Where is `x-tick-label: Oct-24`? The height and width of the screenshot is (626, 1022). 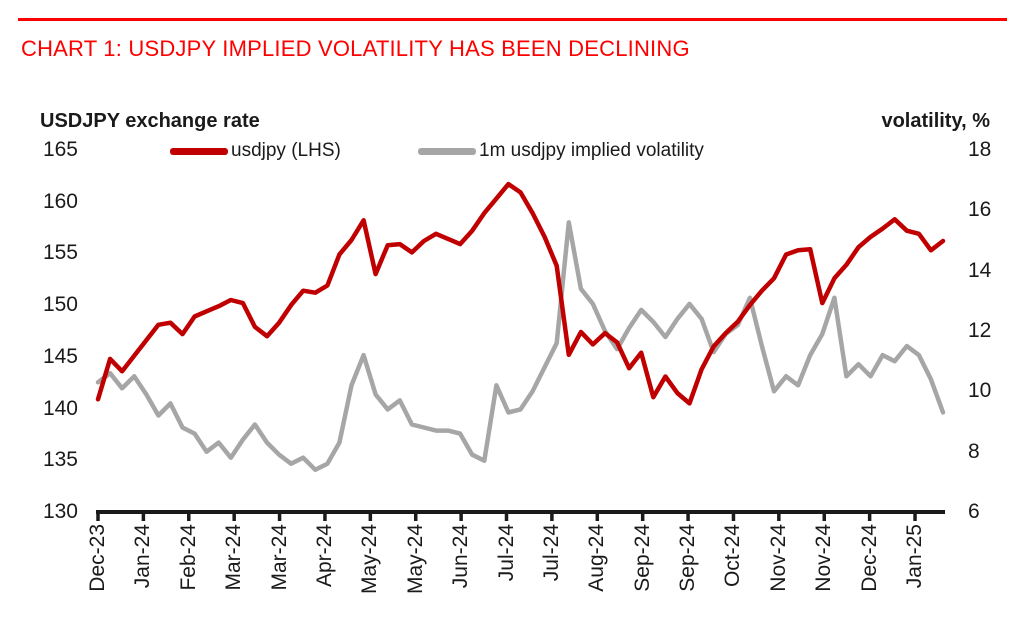 x-tick-label: Oct-24 is located at coordinates (733, 556).